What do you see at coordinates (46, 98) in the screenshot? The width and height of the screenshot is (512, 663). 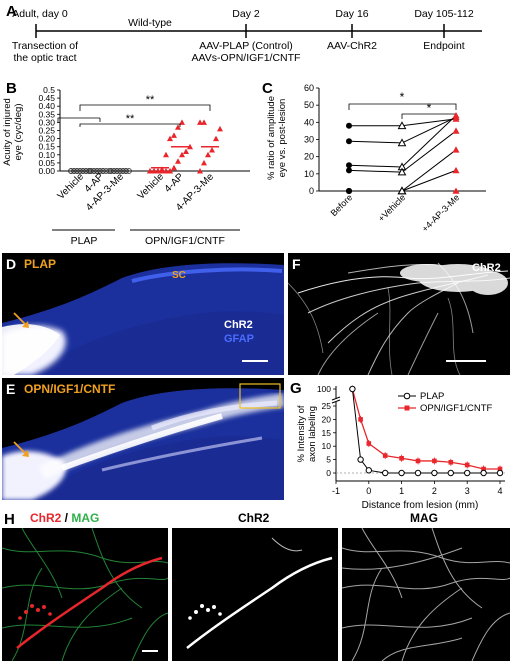 I see `b-ytick-label: 0.45` at bounding box center [46, 98].